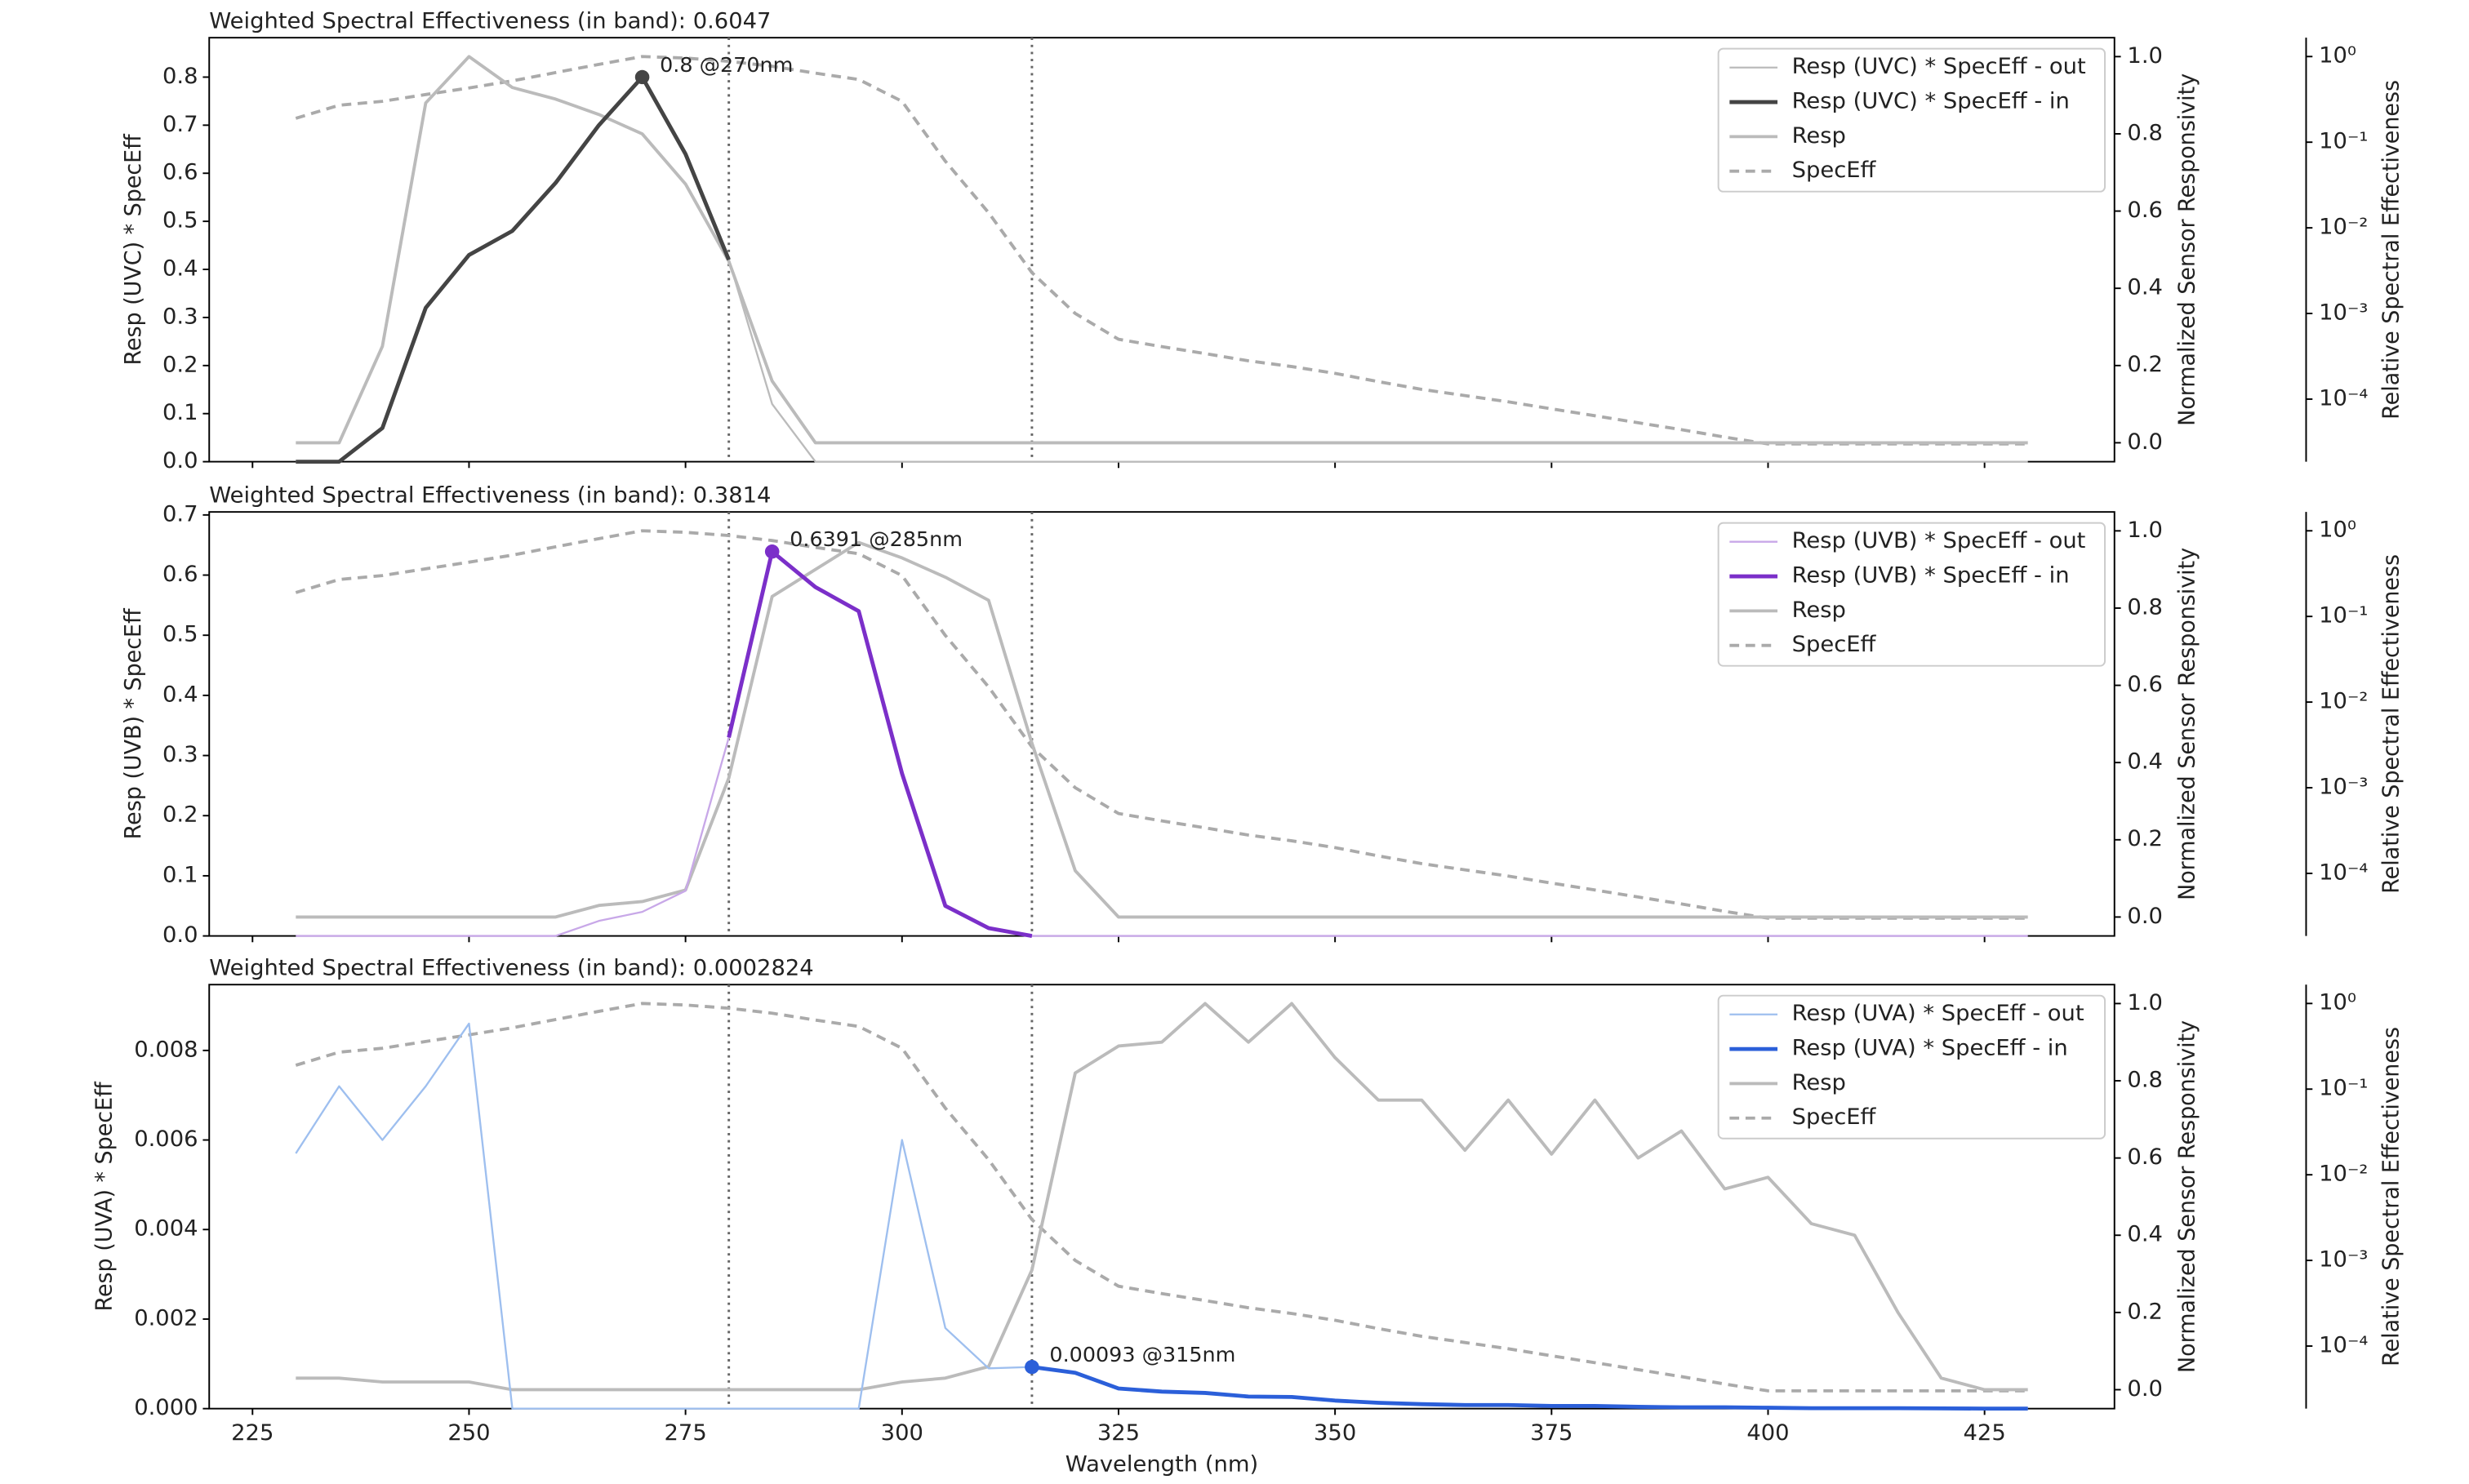 This screenshot has height=1484, width=2469. Describe the element at coordinates (1931, 576) in the screenshot. I see `legend-label: Resp (UVB) * SpecEff - in` at that location.